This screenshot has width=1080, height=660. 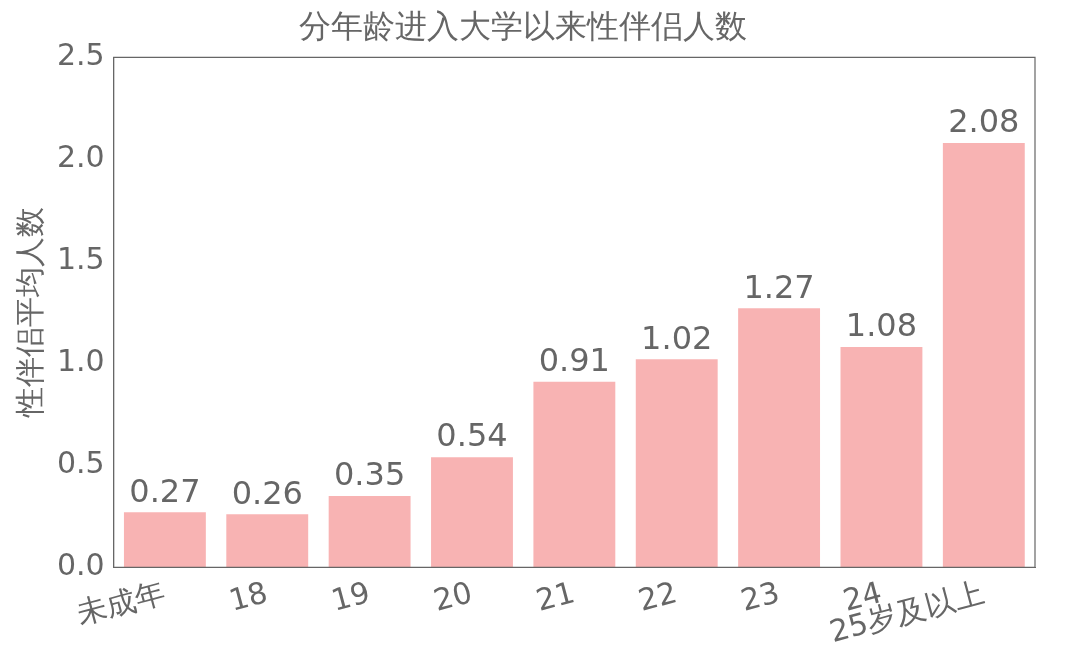 What do you see at coordinates (574, 360) in the screenshot?
I see `data-label: 0.91` at bounding box center [574, 360].